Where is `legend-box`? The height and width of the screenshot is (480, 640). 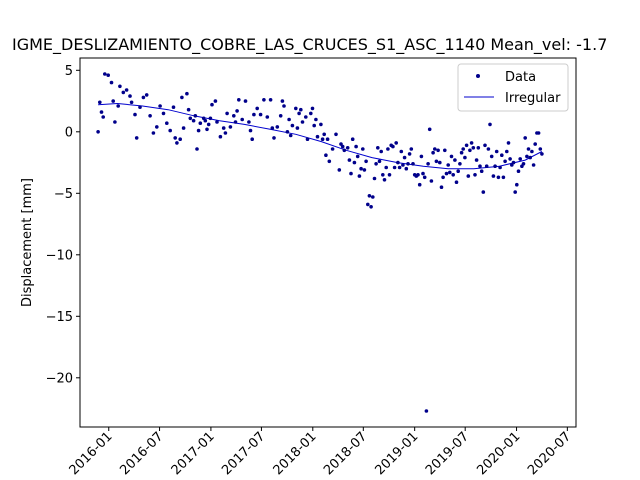 legend-box is located at coordinates (513, 87).